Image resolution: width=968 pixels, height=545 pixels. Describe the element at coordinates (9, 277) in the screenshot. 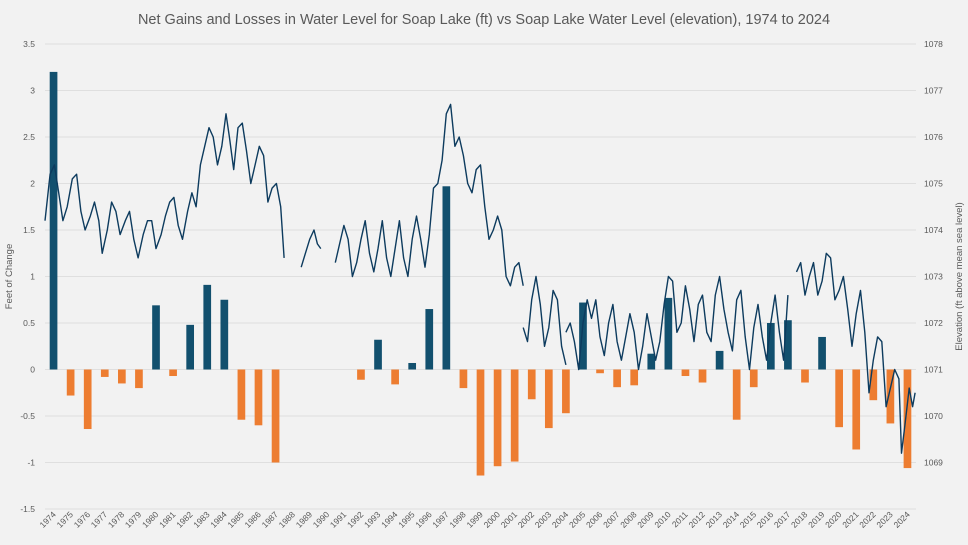

I see `y-axis-title: Feet of Change` at that location.